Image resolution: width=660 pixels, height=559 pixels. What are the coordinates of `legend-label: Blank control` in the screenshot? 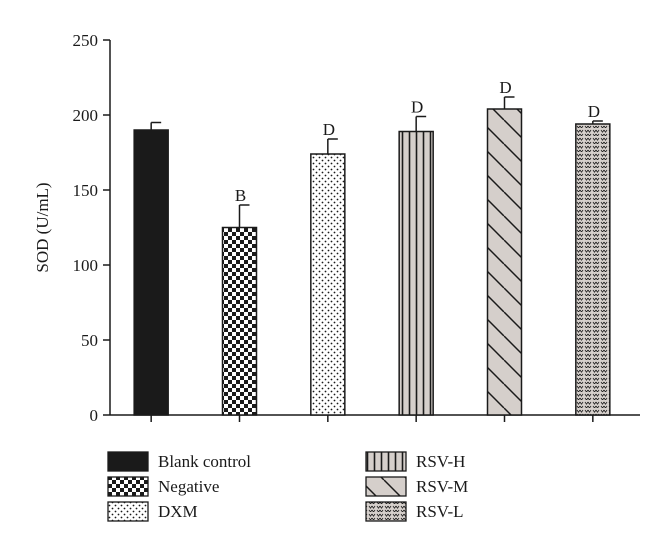 It's located at (204, 461).